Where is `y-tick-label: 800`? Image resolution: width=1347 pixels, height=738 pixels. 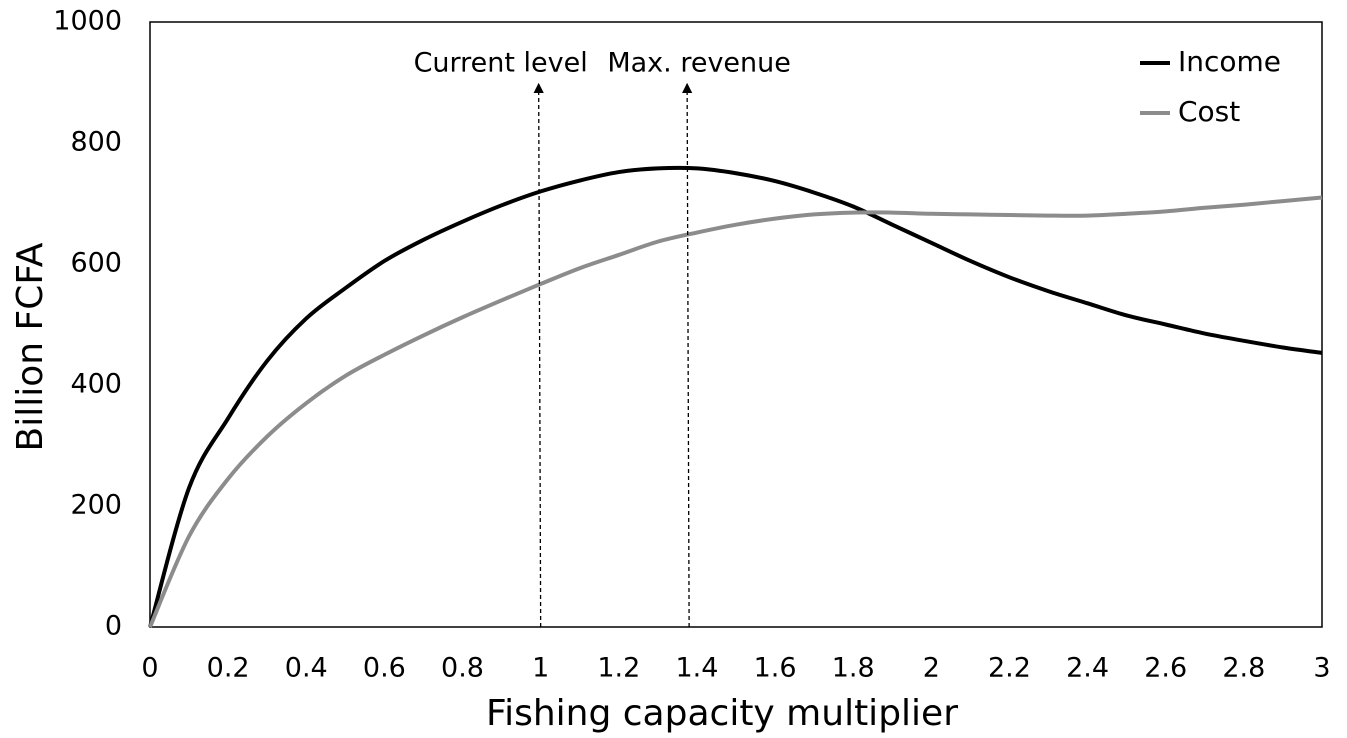 y-tick-label: 800 is located at coordinates (96, 142).